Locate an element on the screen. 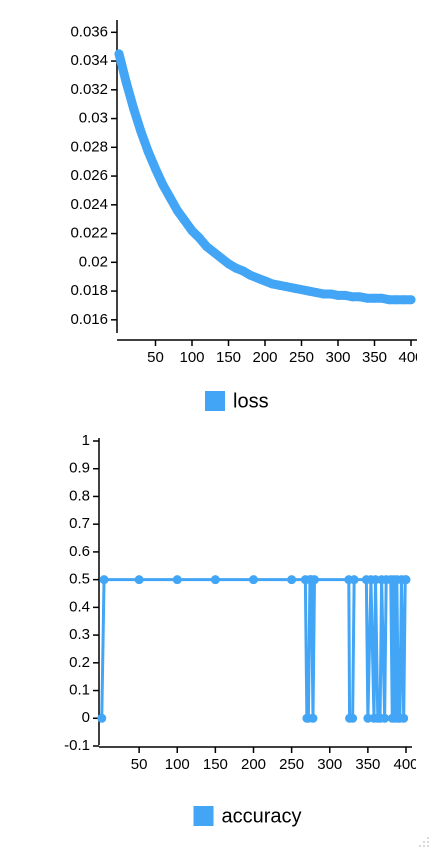  y-tick-label: 0.016 is located at coordinates (89, 319).